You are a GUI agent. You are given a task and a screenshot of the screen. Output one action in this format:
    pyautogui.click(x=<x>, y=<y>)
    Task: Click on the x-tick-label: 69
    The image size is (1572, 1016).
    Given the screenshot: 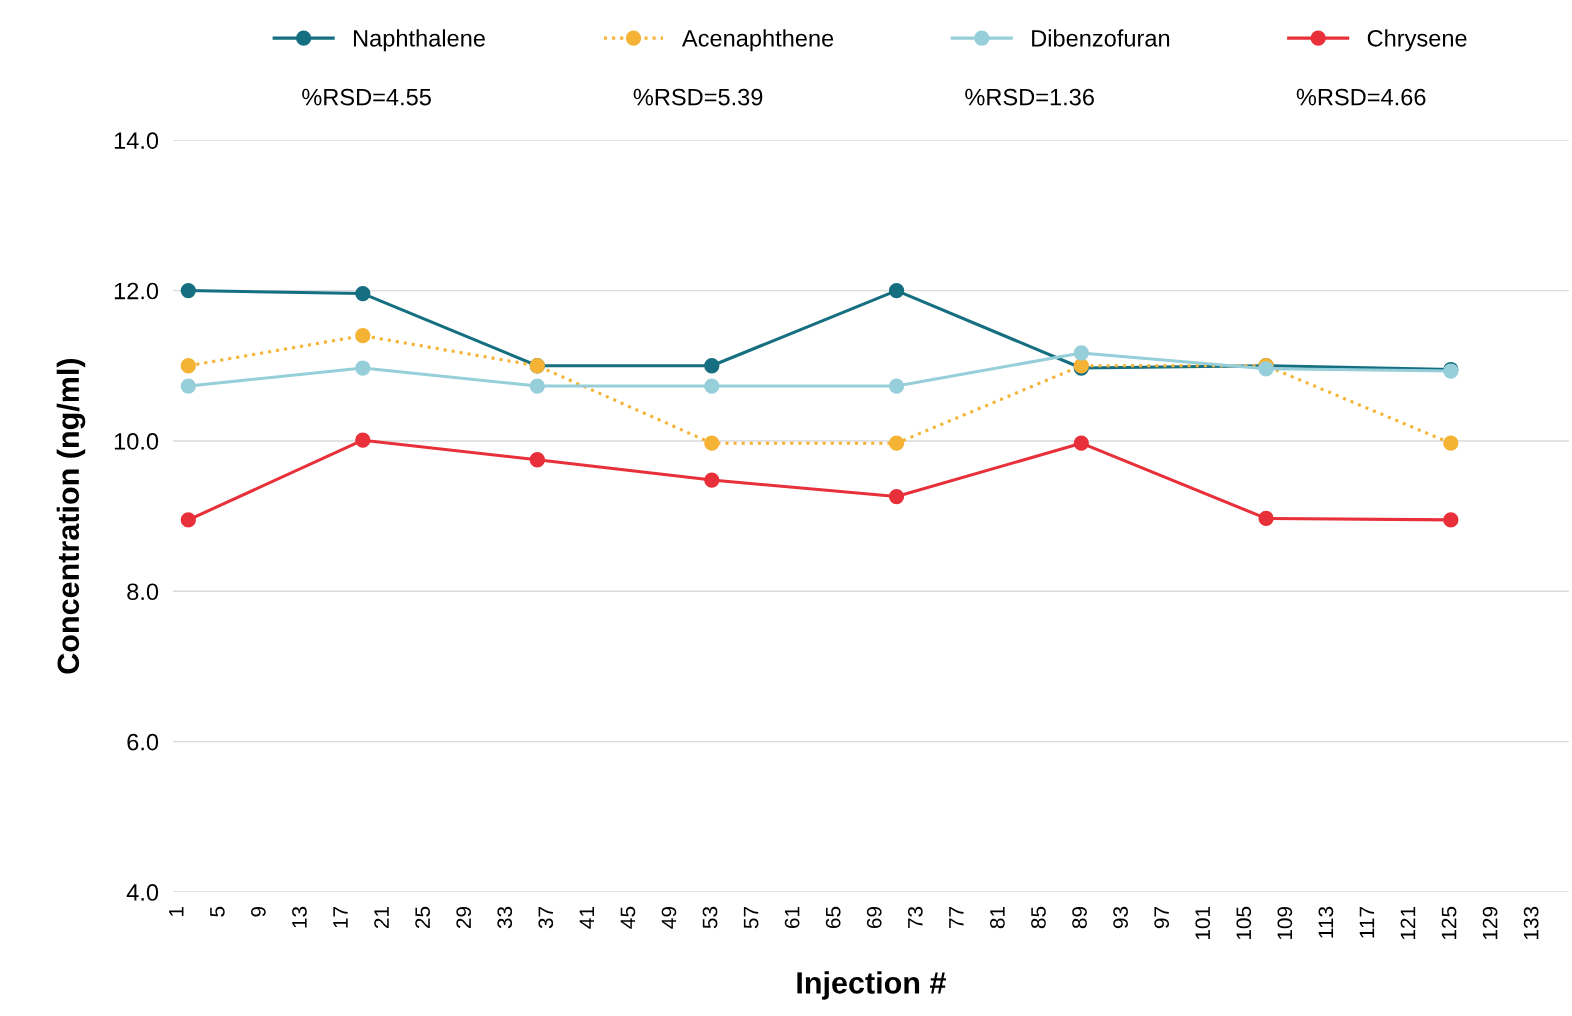 What is the action you would take?
    pyautogui.click(x=874, y=917)
    